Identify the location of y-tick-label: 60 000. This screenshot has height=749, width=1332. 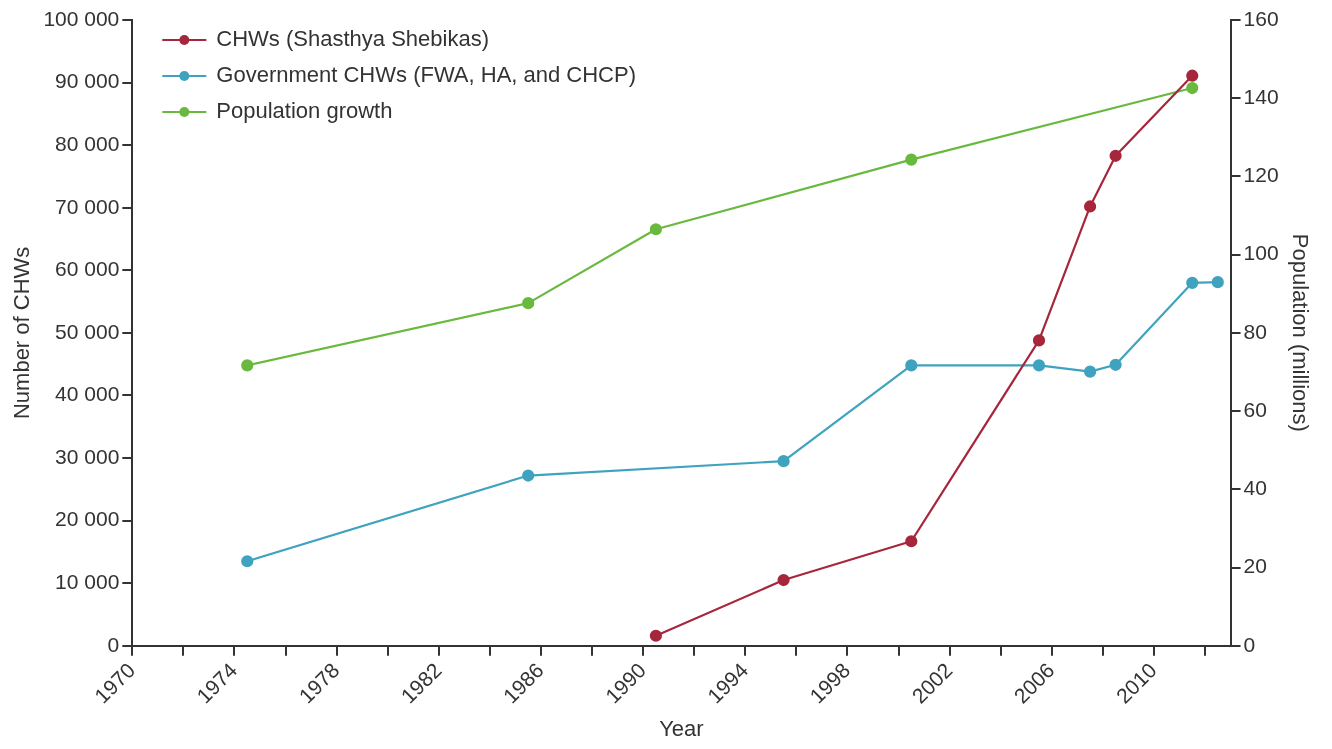
(87, 269).